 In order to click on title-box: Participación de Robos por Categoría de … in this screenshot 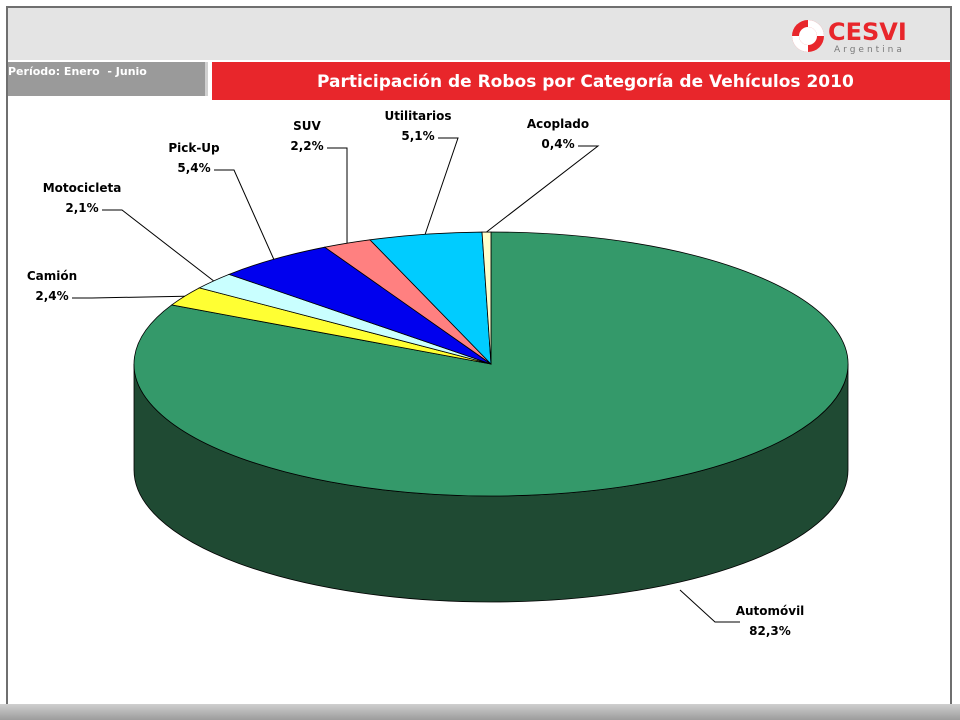, I will do `click(581, 81)`.